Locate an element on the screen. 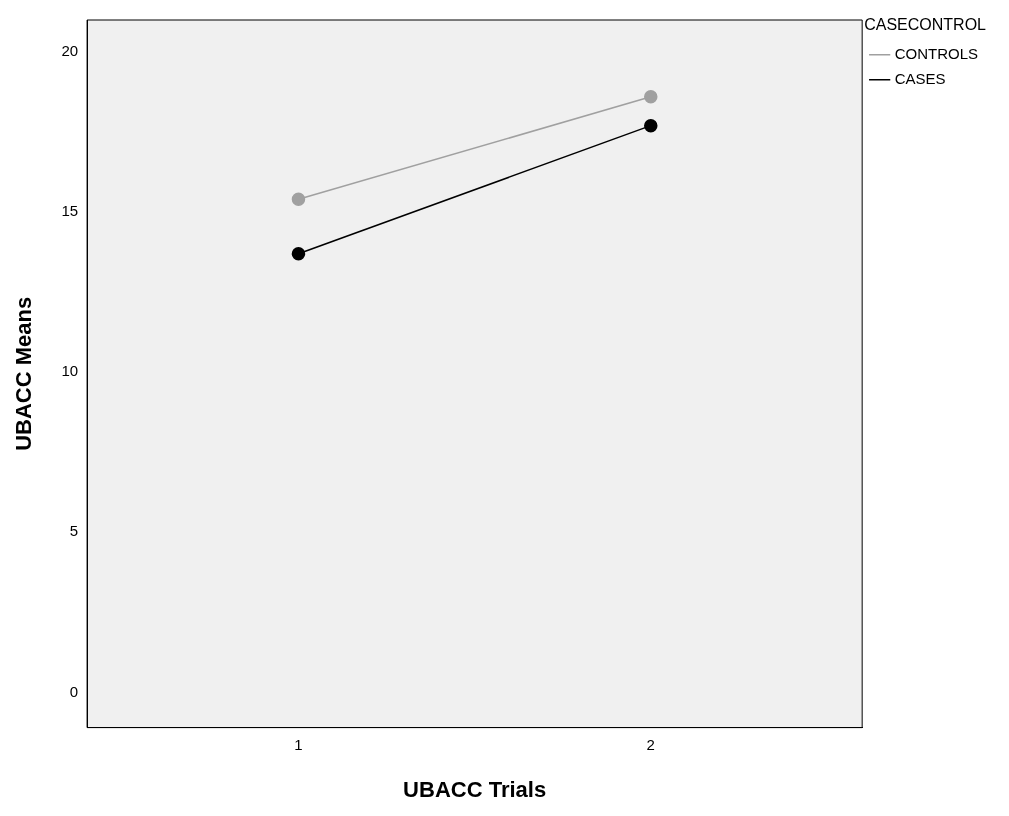 The width and height of the screenshot is (1009, 816). legend-label: CASES is located at coordinates (920, 78).